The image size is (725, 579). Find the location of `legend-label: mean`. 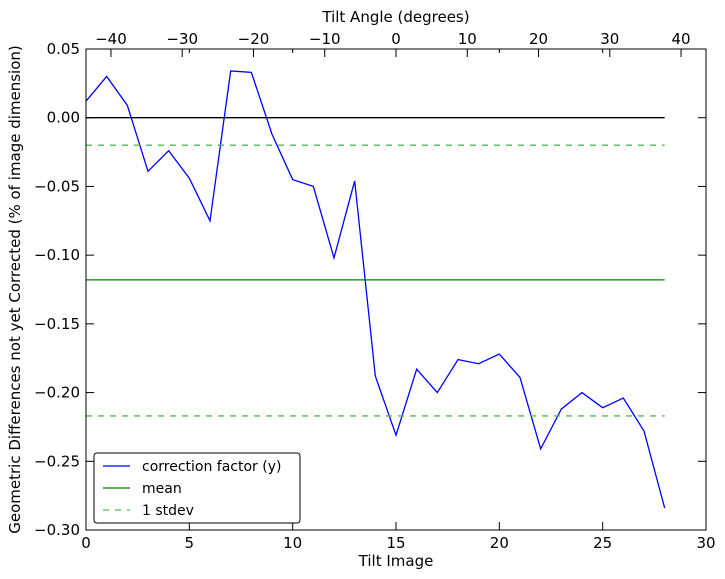

legend-label: mean is located at coordinates (162, 489).